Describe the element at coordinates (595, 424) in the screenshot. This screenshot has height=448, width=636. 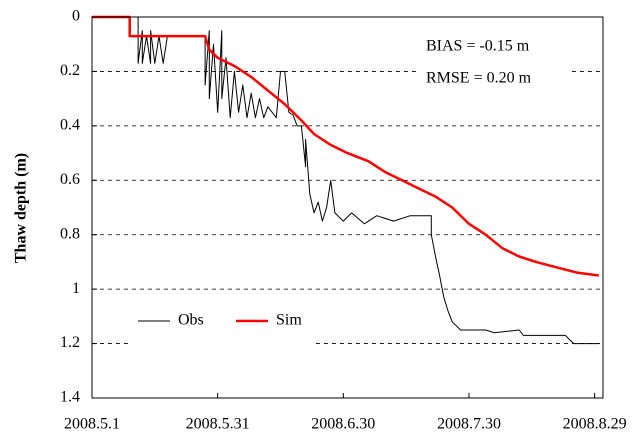
I see `x-tick-label: 2008.8.29` at that location.